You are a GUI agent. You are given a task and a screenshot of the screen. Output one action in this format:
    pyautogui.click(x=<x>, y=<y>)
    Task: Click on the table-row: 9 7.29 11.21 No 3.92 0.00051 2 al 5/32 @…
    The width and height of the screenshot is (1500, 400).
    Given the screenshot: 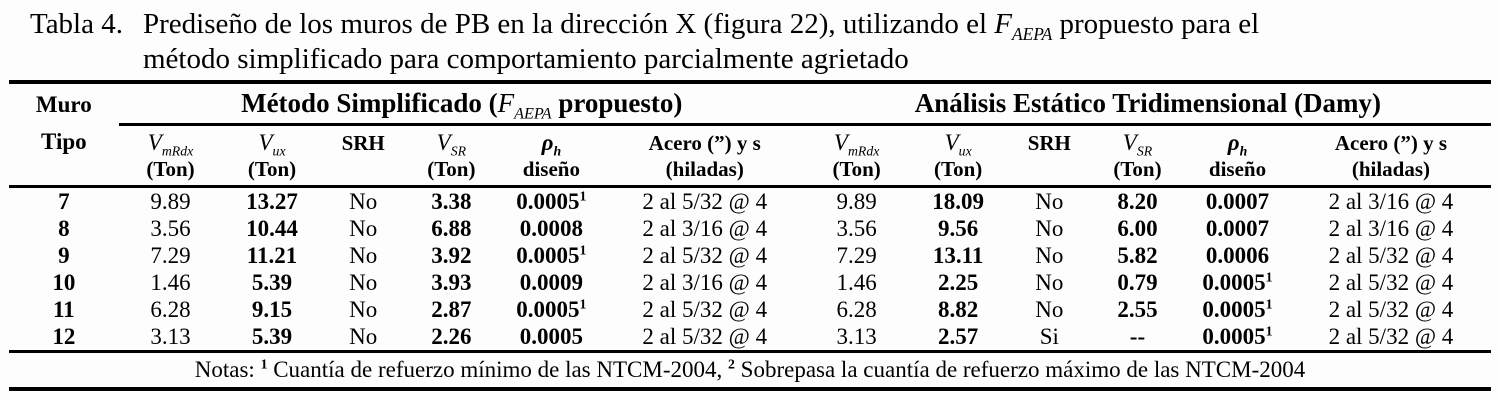 What is the action you would take?
    pyautogui.click(x=750, y=255)
    